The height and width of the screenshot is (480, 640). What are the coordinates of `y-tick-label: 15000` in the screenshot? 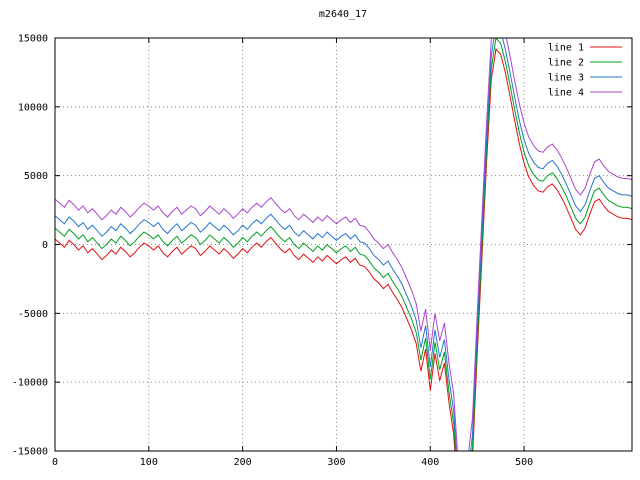 It's located at (33, 39).